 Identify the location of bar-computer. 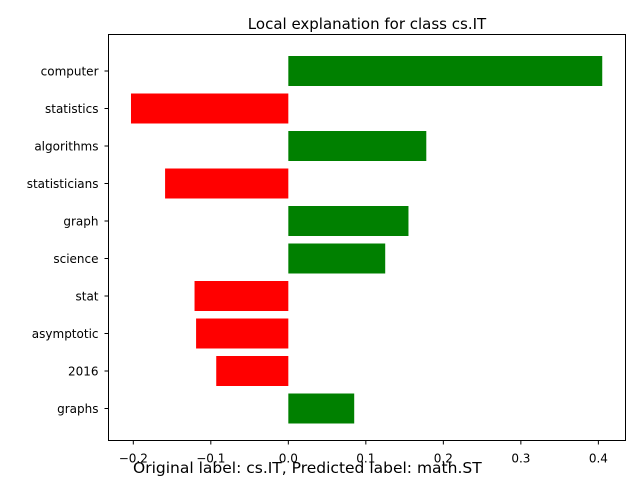
(445, 71).